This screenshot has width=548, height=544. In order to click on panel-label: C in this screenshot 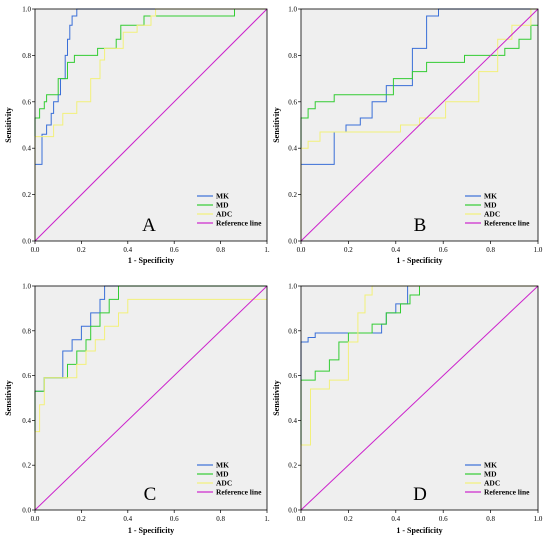, I will do `click(150, 494)`.